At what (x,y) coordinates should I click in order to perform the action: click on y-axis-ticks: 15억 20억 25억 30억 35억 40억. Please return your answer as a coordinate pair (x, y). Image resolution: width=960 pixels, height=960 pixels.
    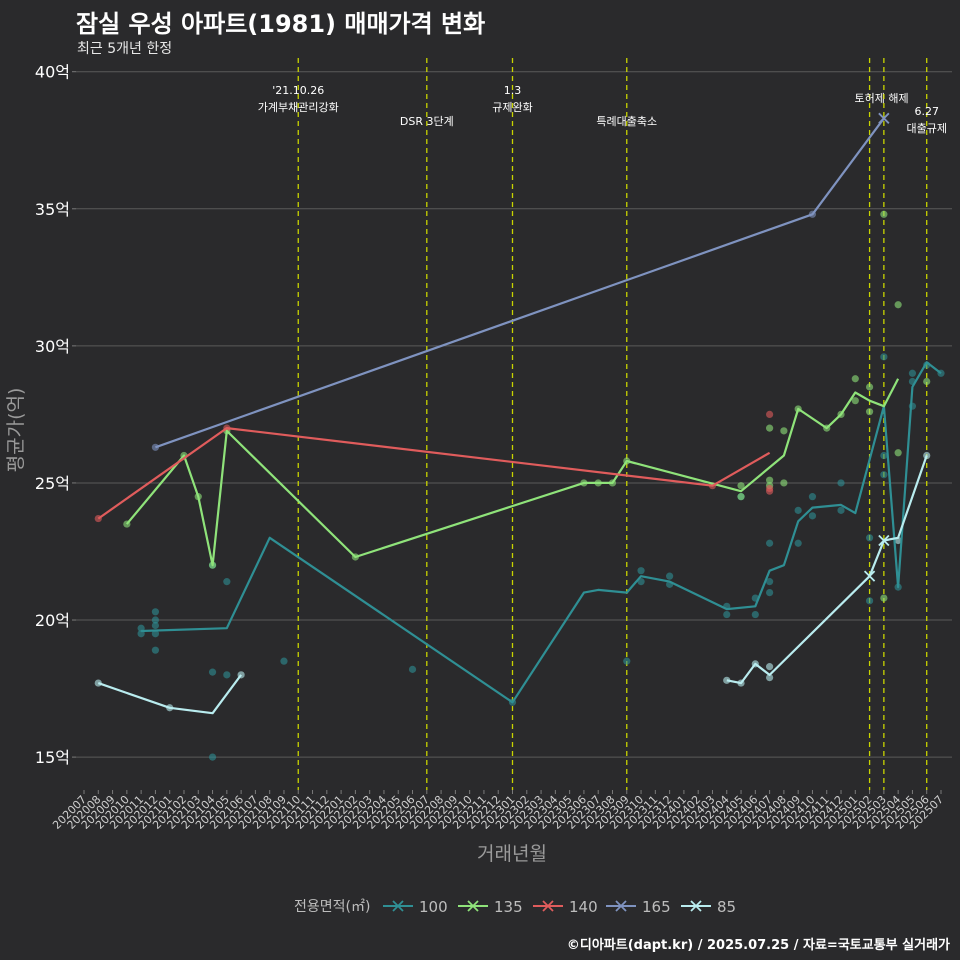
    Looking at the image, I should click on (55, 415).